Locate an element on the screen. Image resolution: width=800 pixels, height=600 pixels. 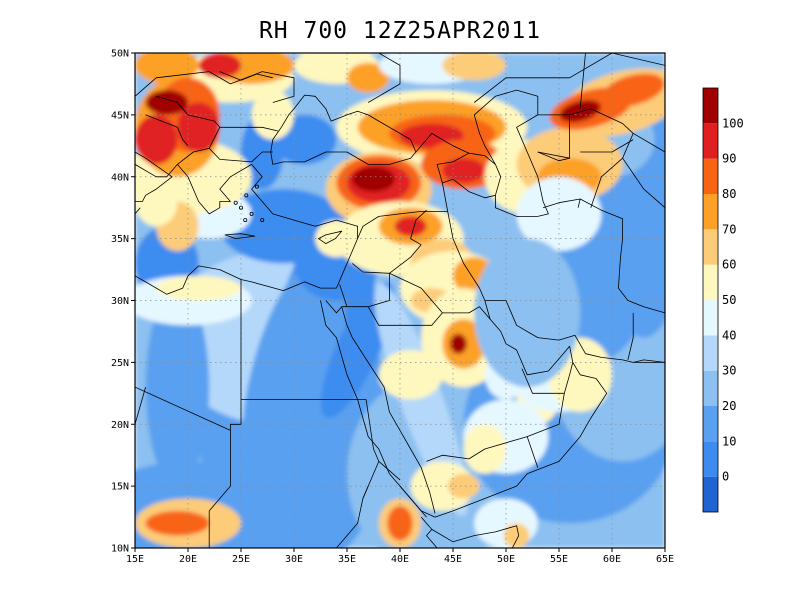
y-tick-label: 15N is located at coordinates (120, 487).